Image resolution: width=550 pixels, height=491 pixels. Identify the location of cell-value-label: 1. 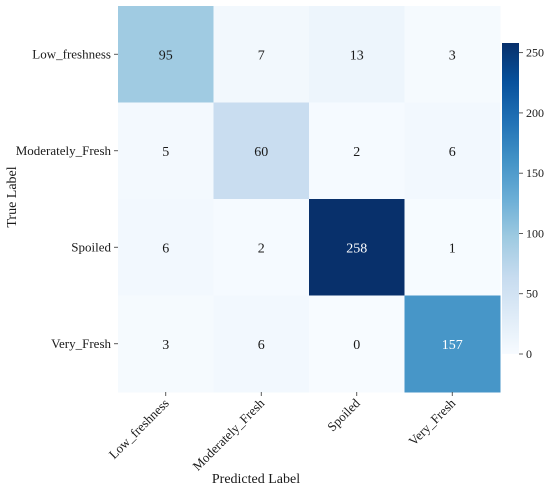
(452, 248).